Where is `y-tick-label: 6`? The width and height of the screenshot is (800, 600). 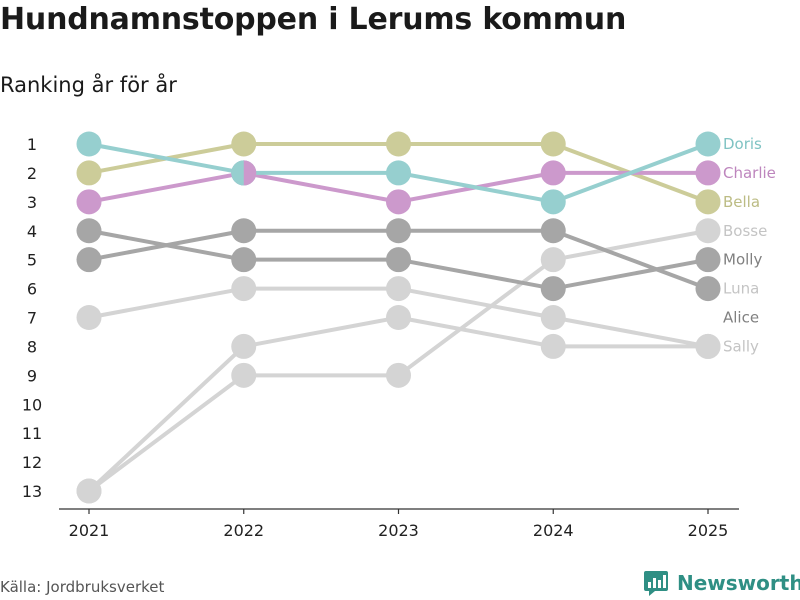 y-tick-label: 6 is located at coordinates (32, 289).